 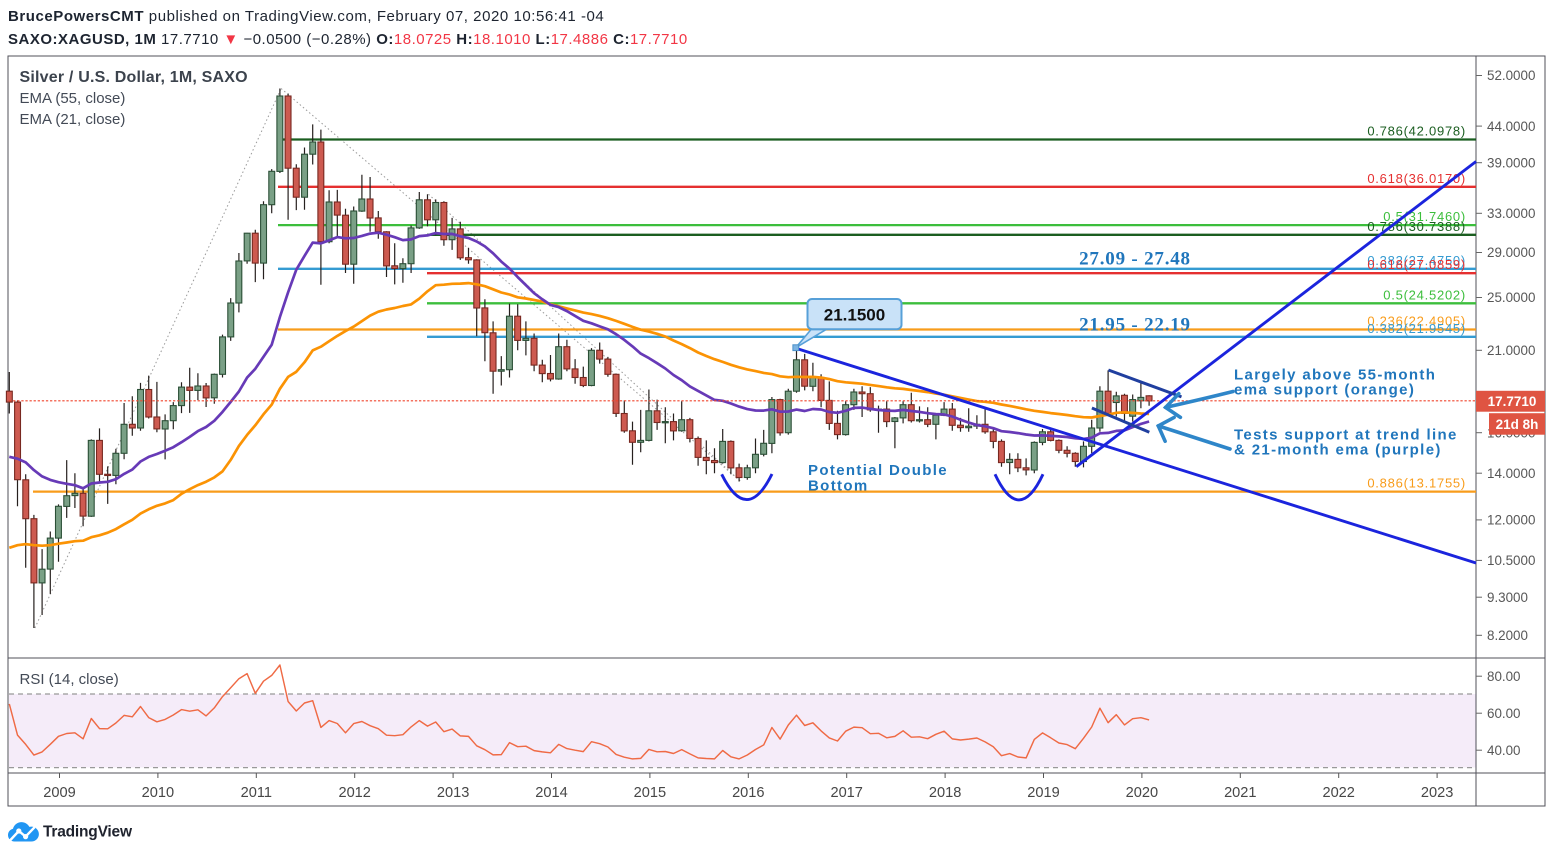 What do you see at coordinates (1324, 390) in the screenshot?
I see `svg-text: ema support (orange)` at bounding box center [1324, 390].